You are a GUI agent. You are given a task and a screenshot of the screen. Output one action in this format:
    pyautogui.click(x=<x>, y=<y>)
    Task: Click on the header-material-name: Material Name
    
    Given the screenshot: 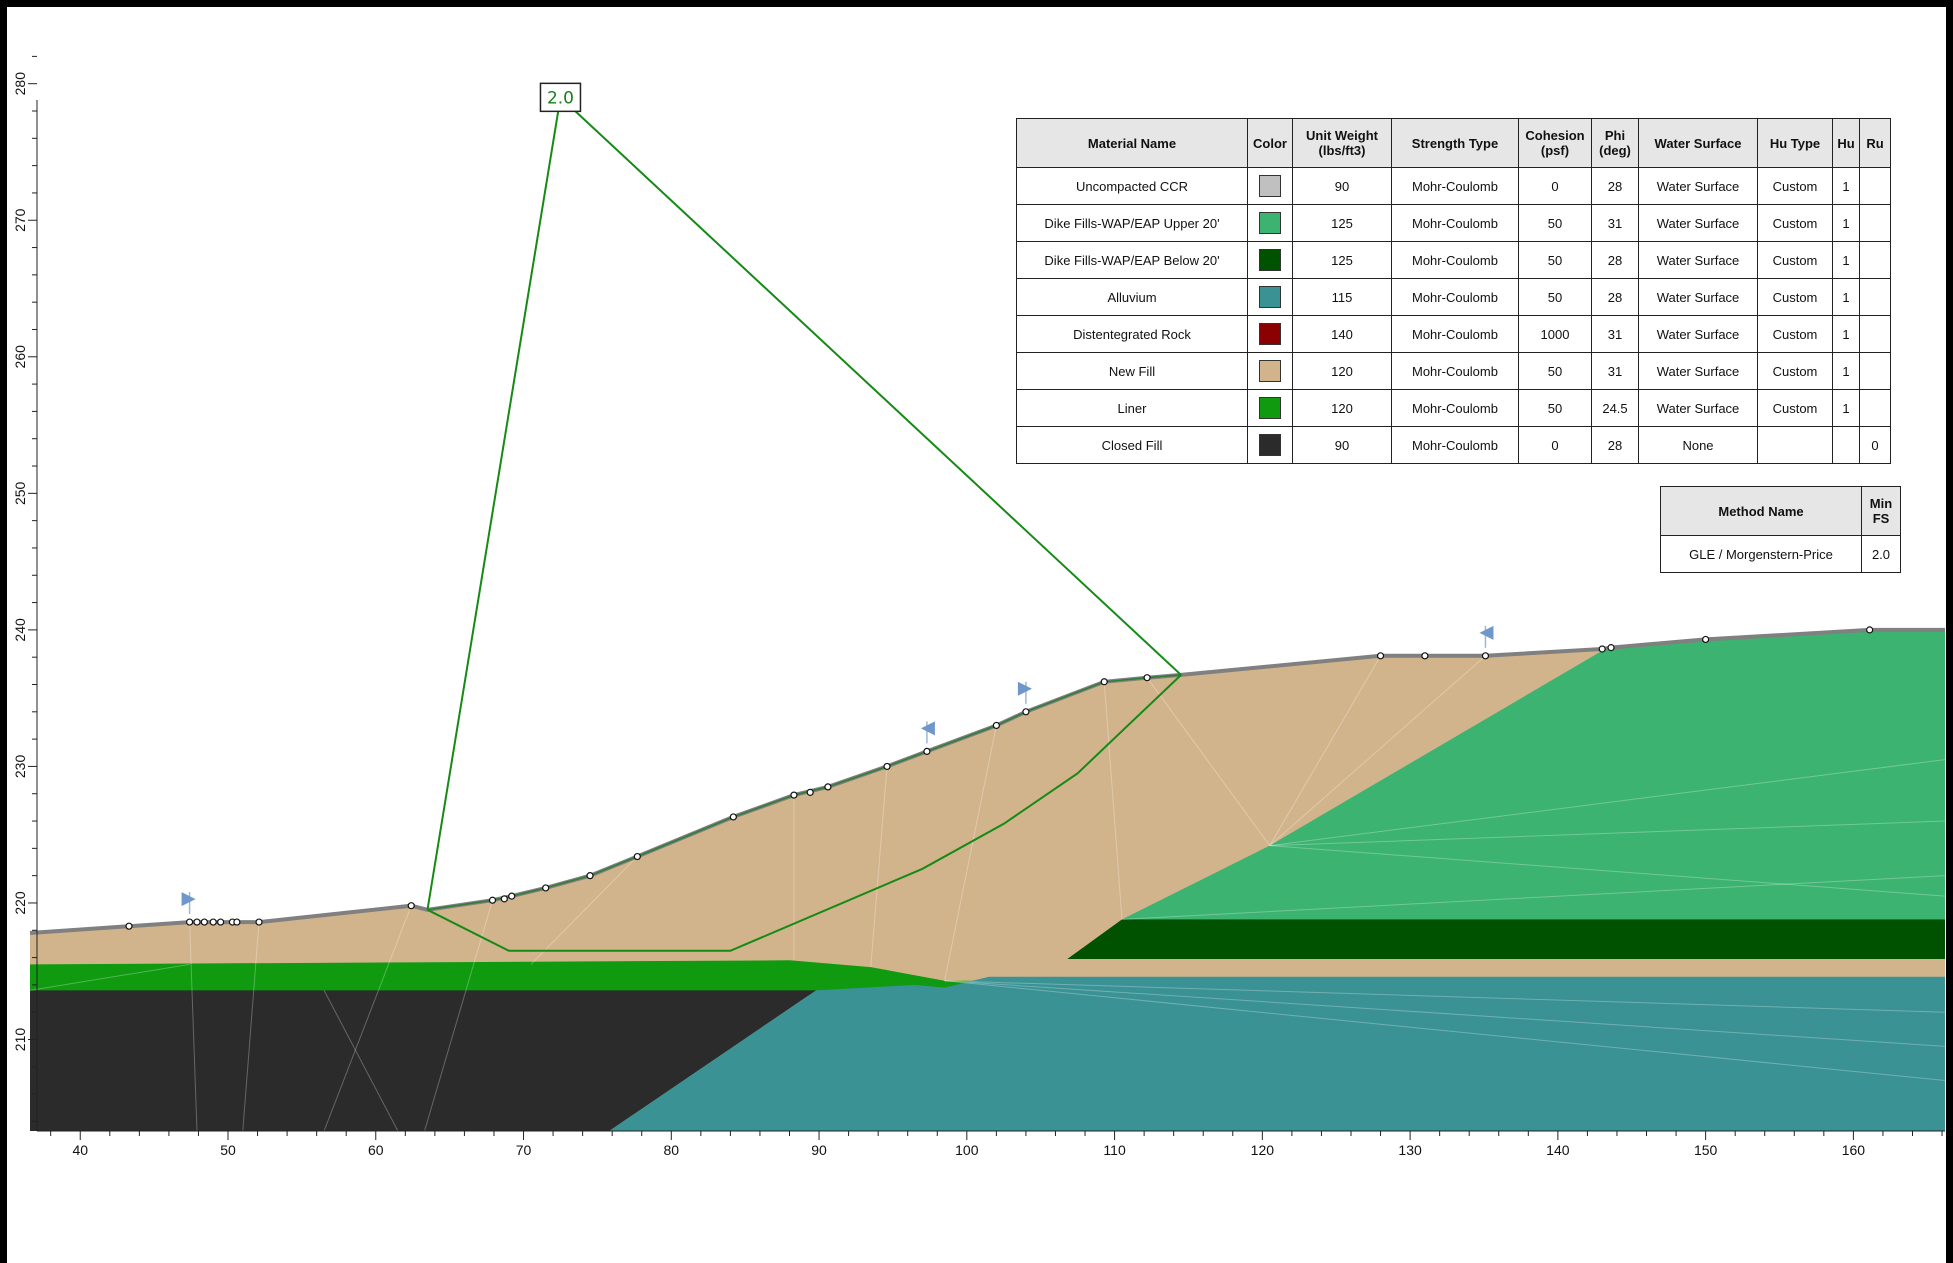 What is the action you would take?
    pyautogui.click(x=1132, y=143)
    